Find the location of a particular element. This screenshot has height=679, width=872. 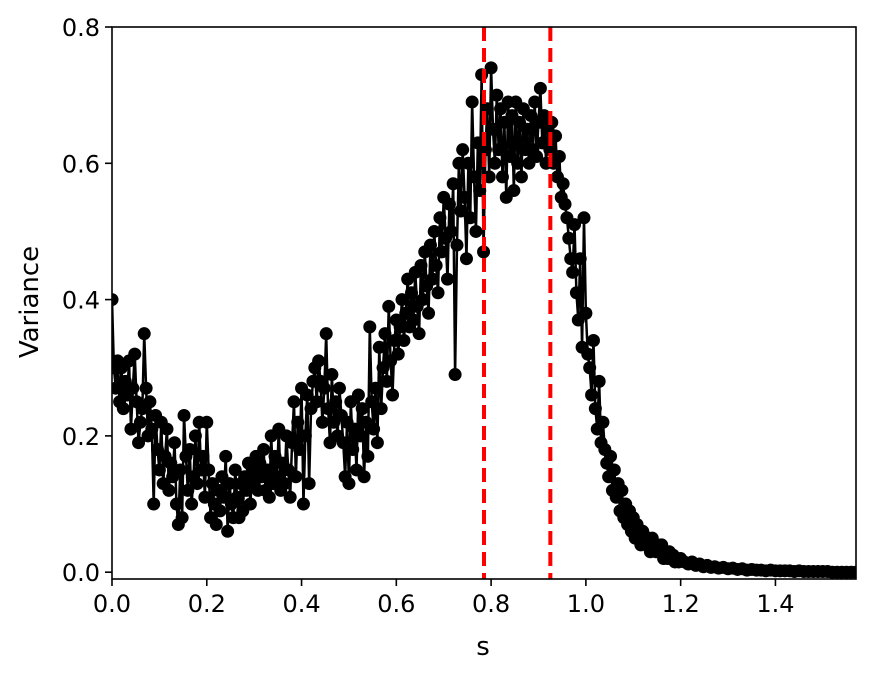

y-tick-label: 0.4 is located at coordinates (81, 301).